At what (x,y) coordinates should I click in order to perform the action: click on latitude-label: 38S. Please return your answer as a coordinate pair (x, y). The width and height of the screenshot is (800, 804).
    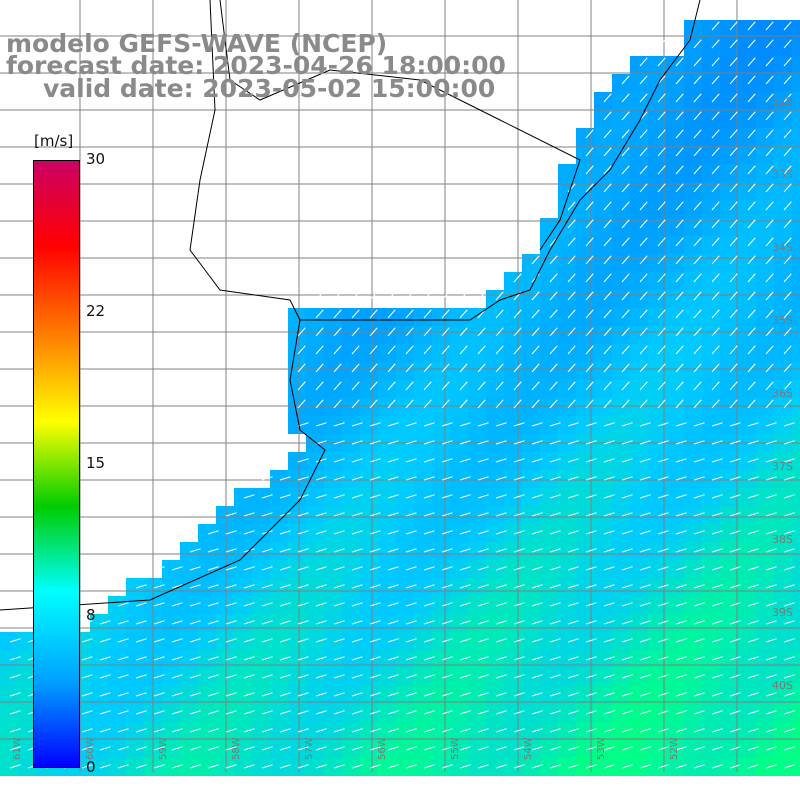
    Looking at the image, I should click on (782, 539).